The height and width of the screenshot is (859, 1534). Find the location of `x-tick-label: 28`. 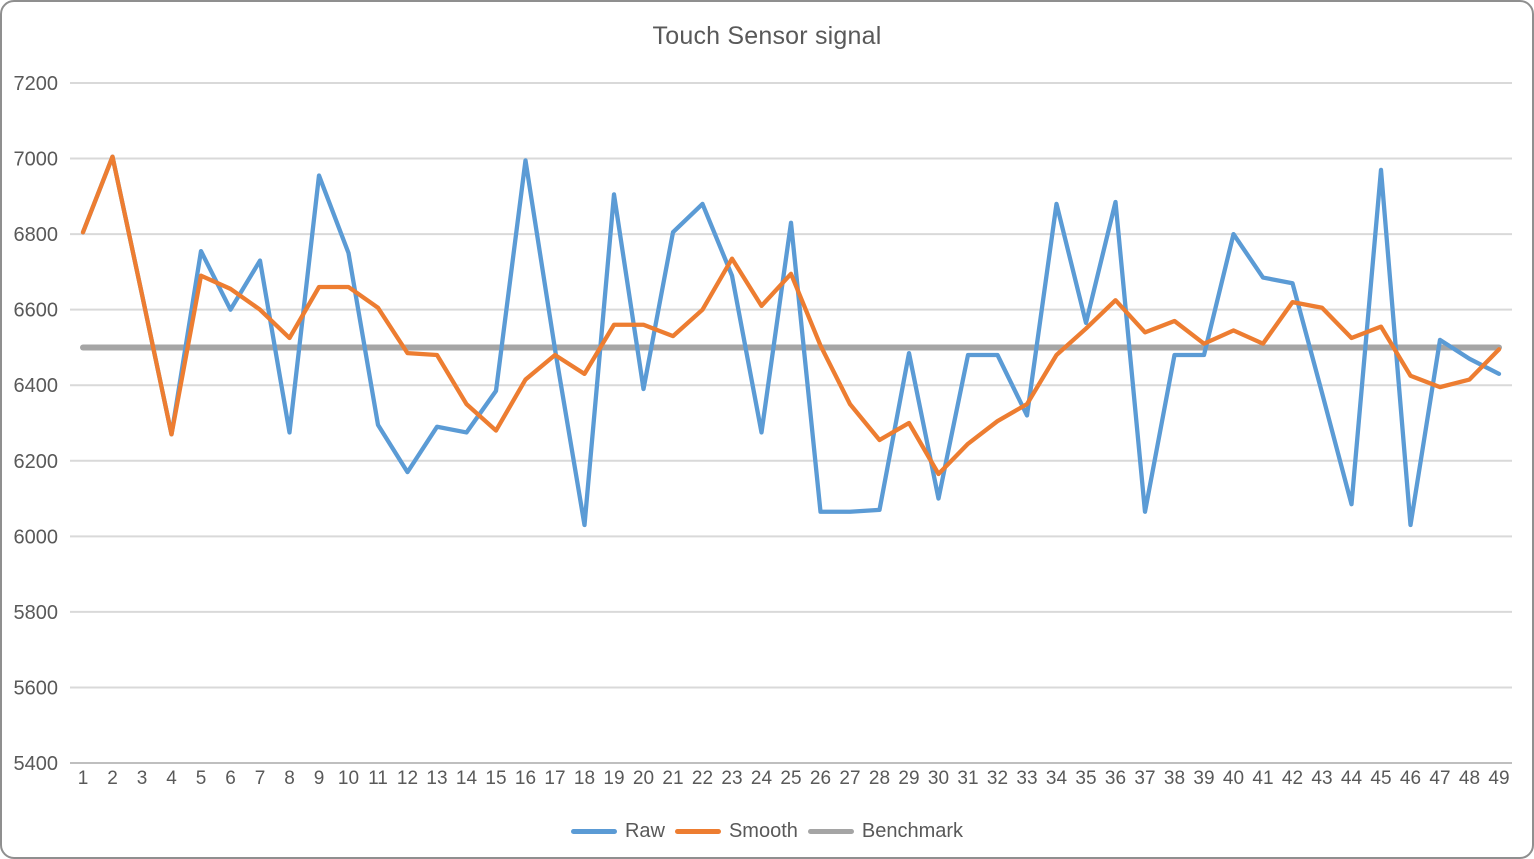

x-tick-label: 28 is located at coordinates (879, 778).